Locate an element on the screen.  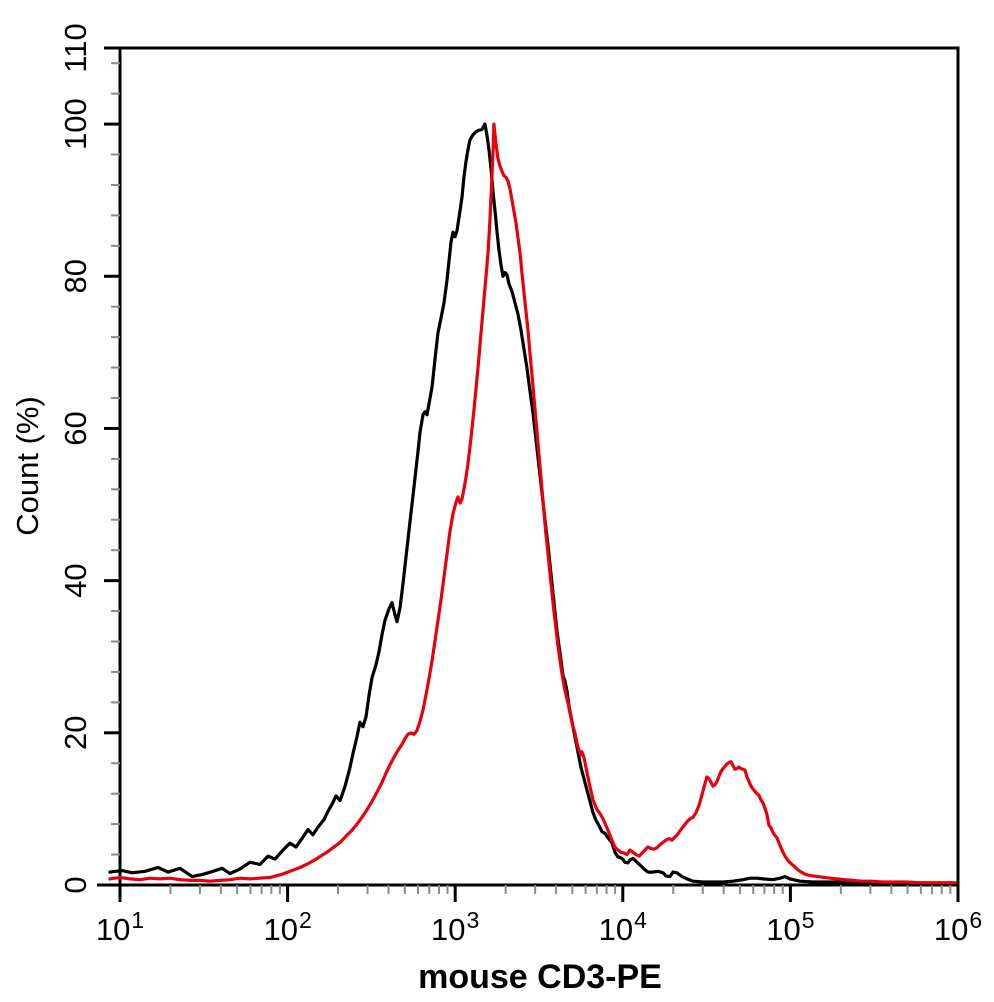
y-tick-label: 60 is located at coordinates (75, 428).